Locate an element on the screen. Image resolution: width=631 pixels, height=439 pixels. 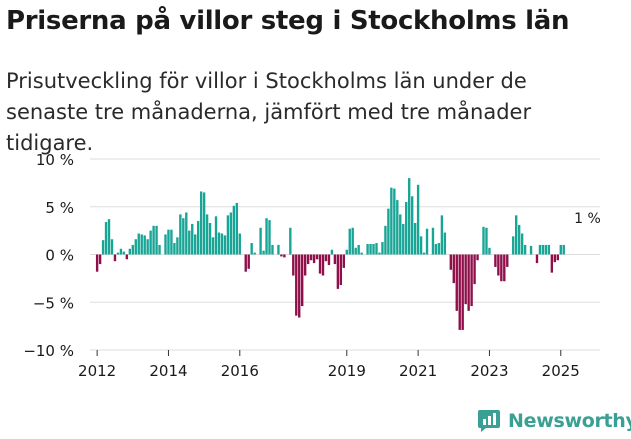
newsworthy-logo-icon is located at coordinates (489, 421).